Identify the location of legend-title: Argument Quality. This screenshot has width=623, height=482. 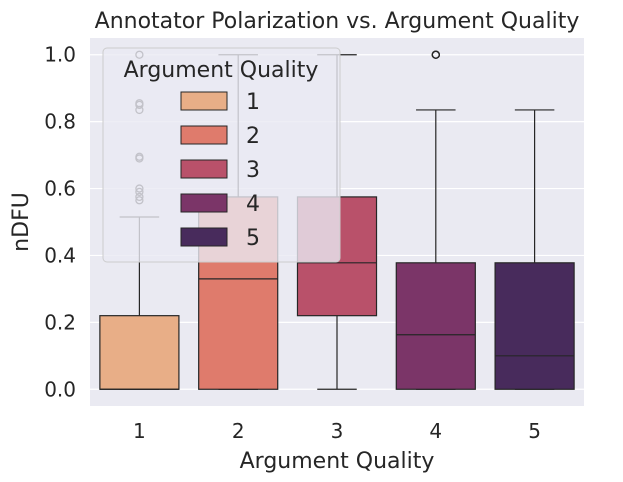
(221, 70).